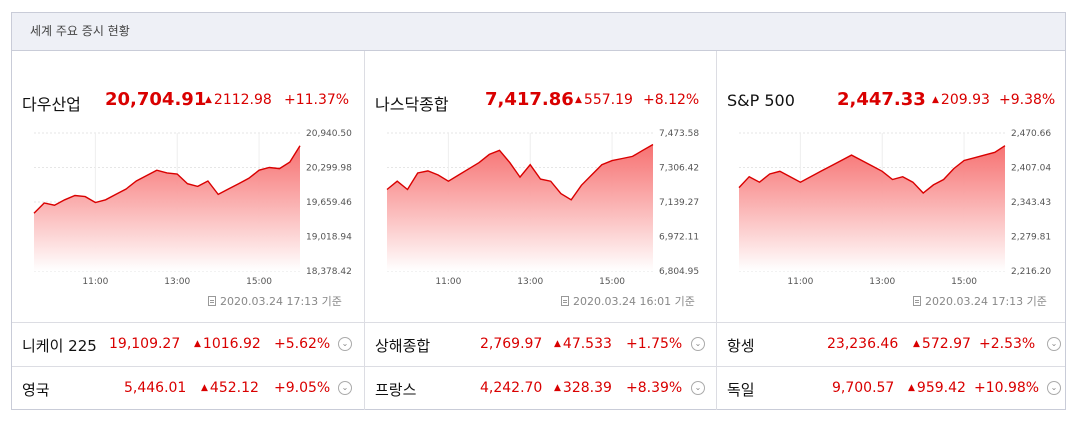 The image size is (1076, 422). Describe the element at coordinates (1027, 100) in the screenshot. I see `index-percent: +9.38%` at that location.